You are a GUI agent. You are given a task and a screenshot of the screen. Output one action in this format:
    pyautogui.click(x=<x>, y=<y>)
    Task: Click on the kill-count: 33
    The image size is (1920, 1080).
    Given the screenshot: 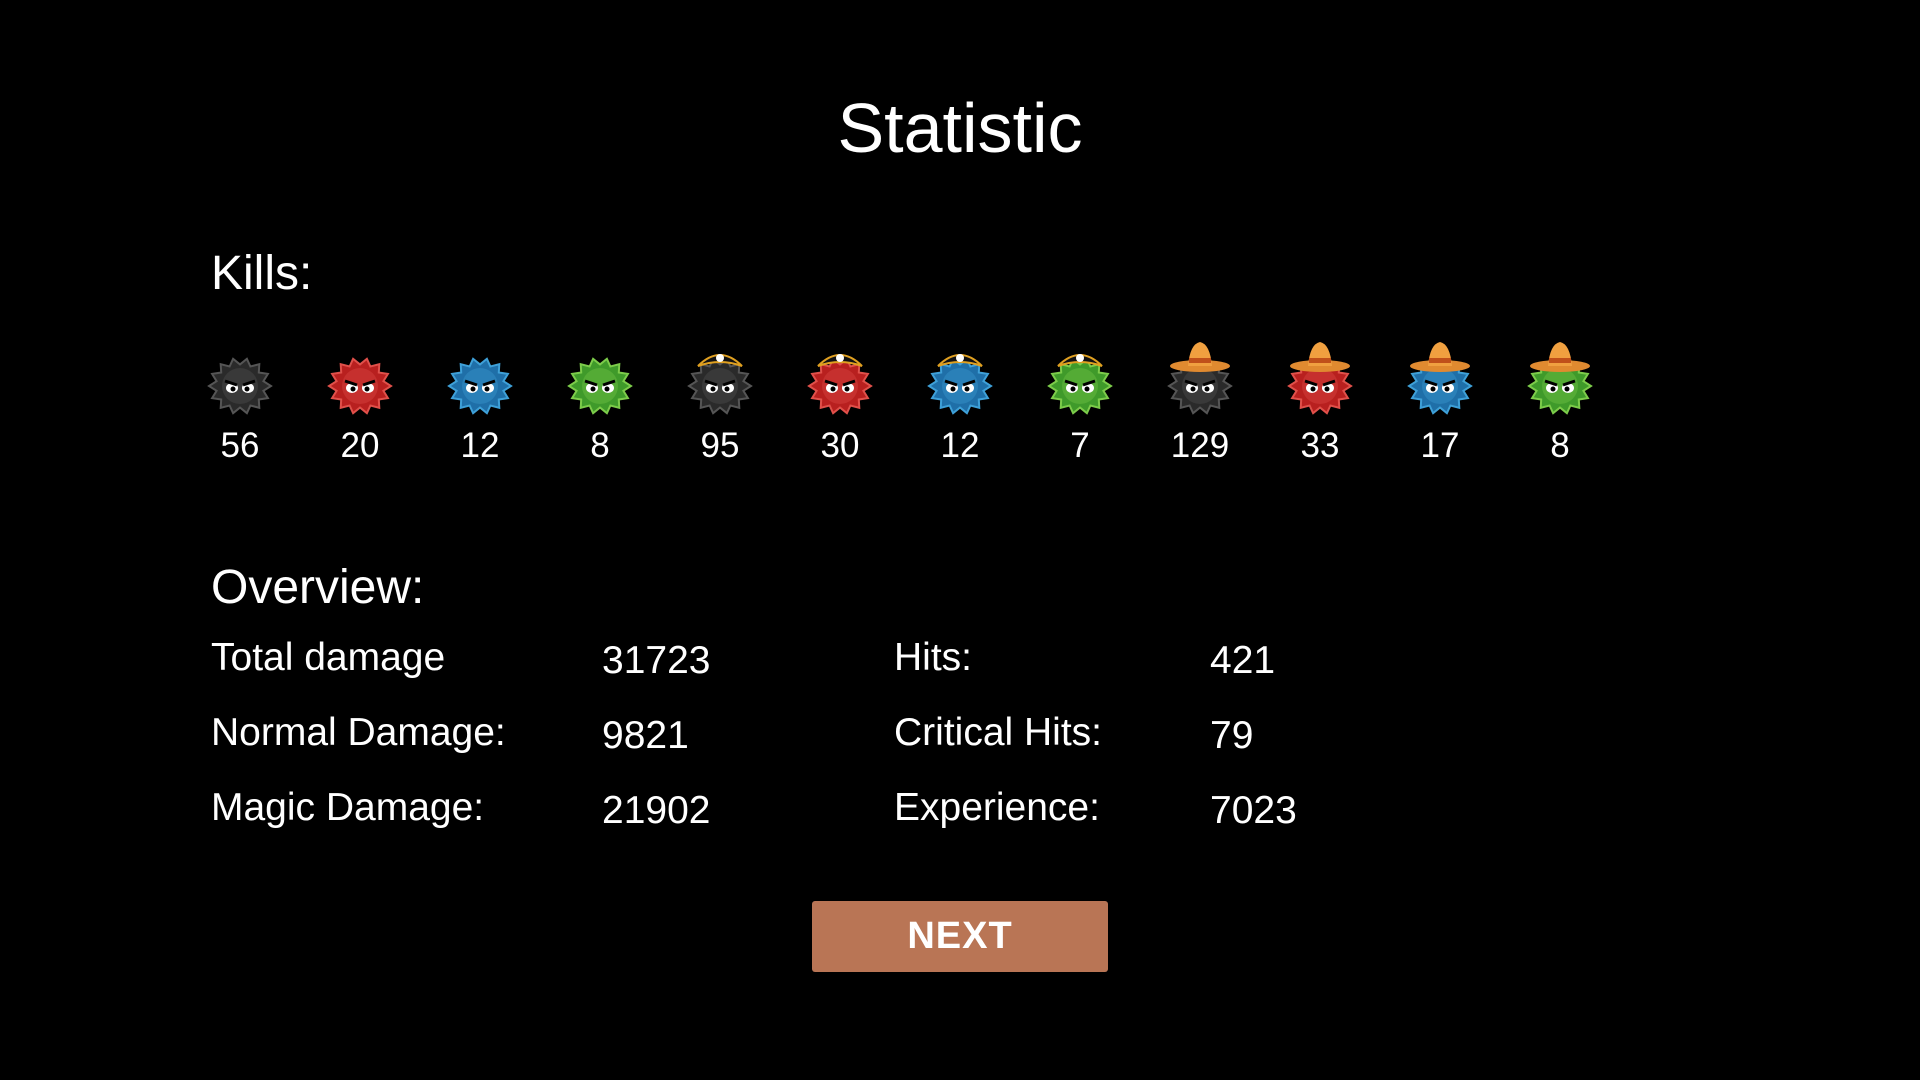 What is the action you would take?
    pyautogui.click(x=1320, y=445)
    